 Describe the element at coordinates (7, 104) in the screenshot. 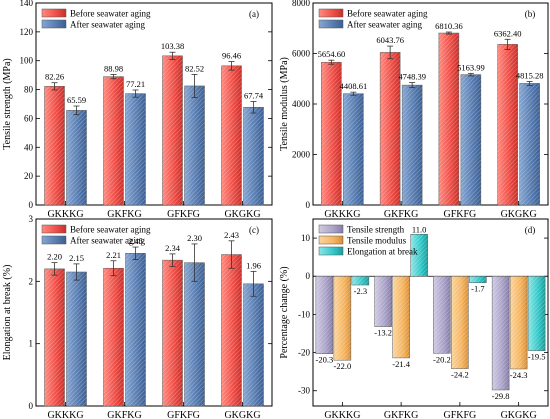

I see `y-axis-label: Tensile strength (MPa)` at that location.